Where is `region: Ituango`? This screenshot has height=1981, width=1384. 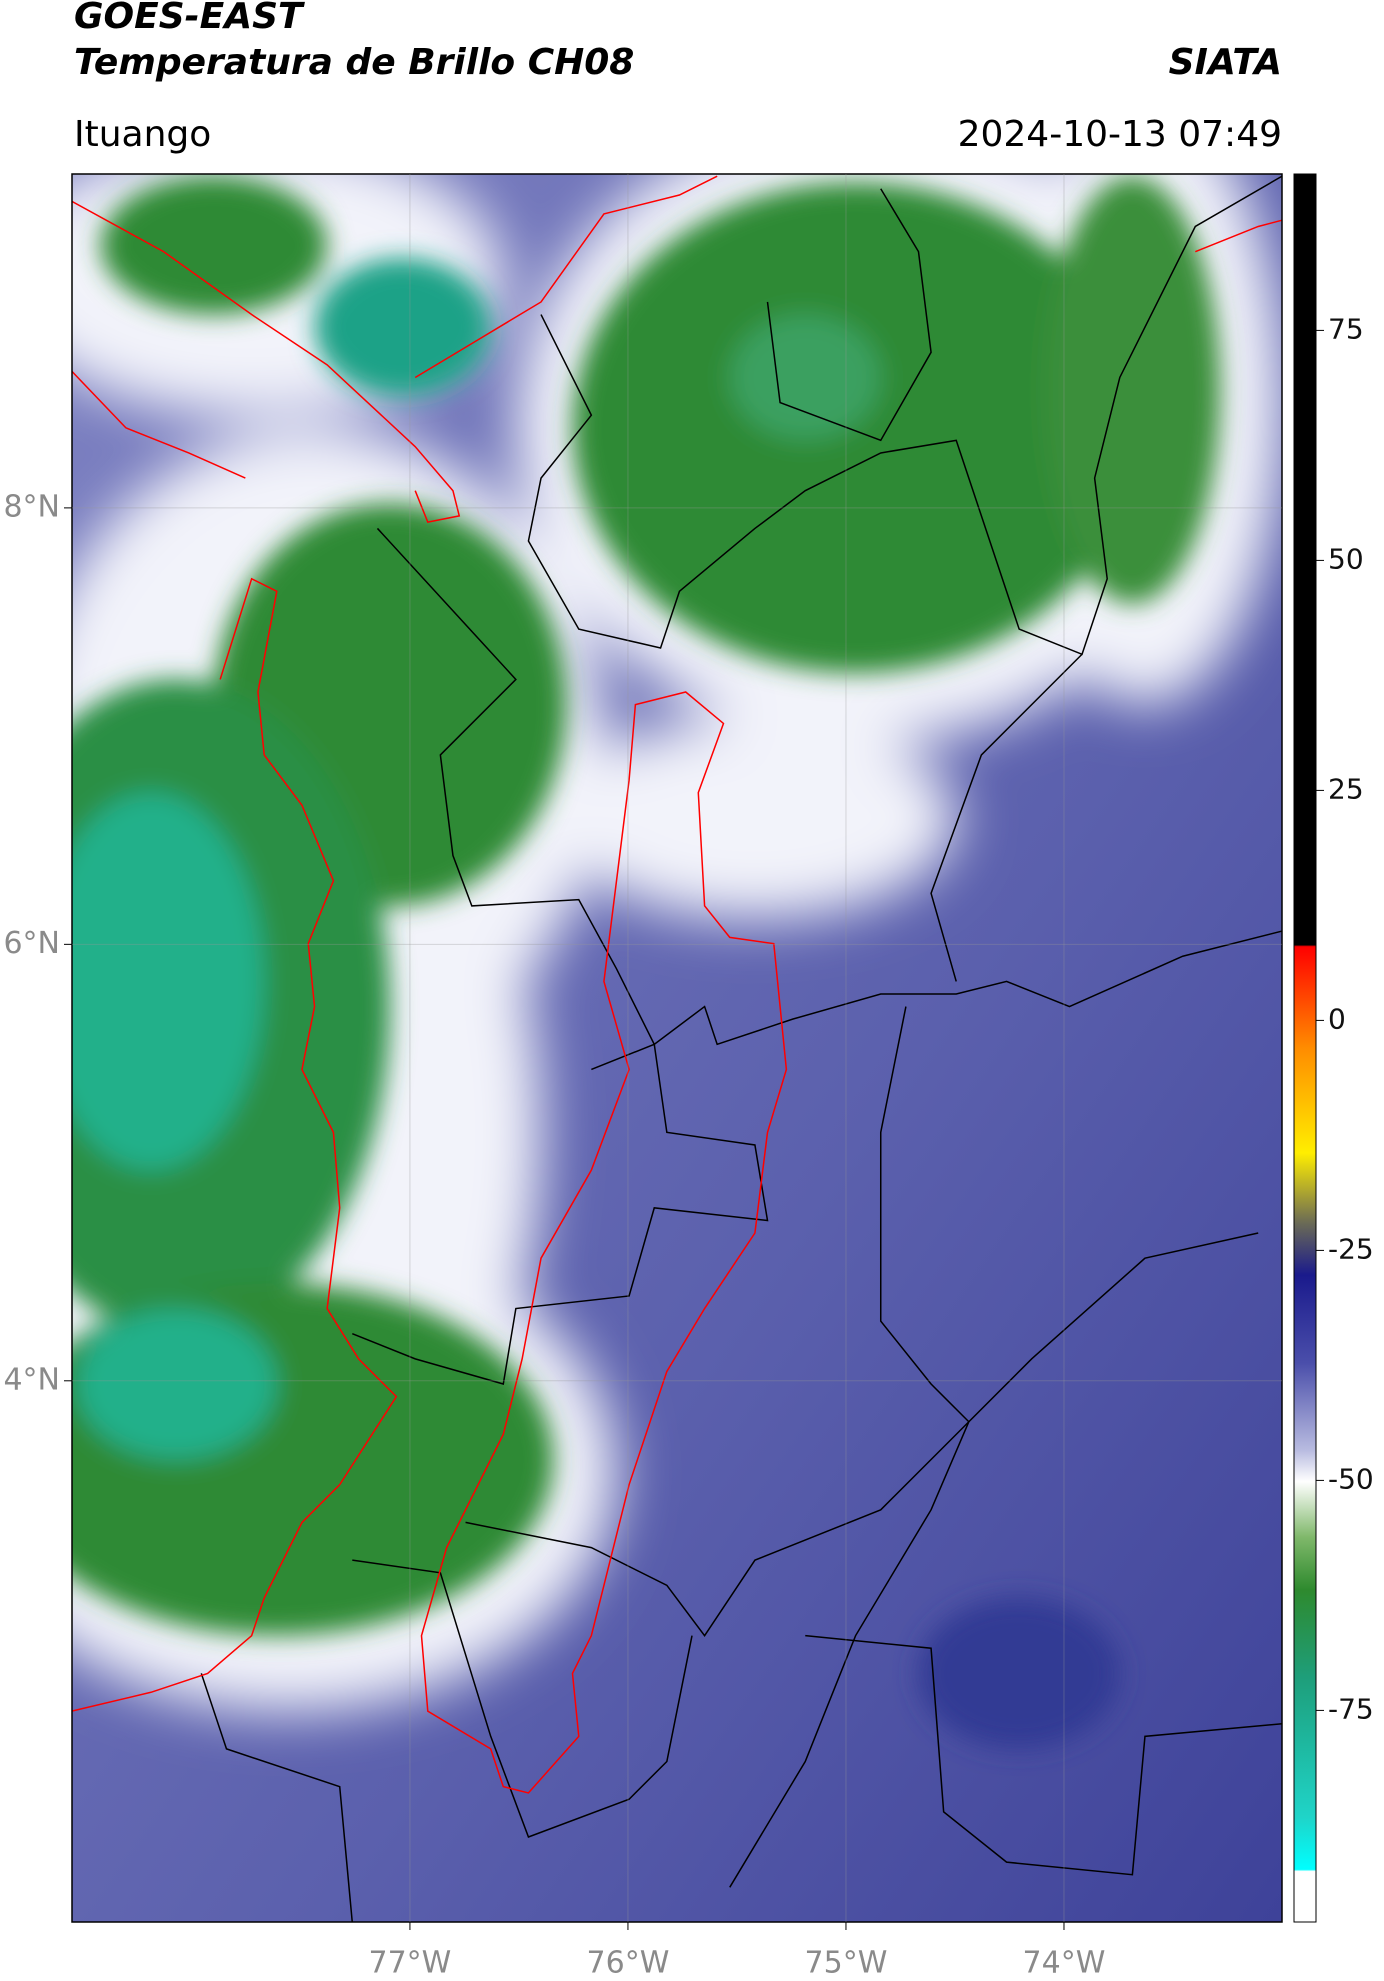 region: Ituango is located at coordinates (142, 134).